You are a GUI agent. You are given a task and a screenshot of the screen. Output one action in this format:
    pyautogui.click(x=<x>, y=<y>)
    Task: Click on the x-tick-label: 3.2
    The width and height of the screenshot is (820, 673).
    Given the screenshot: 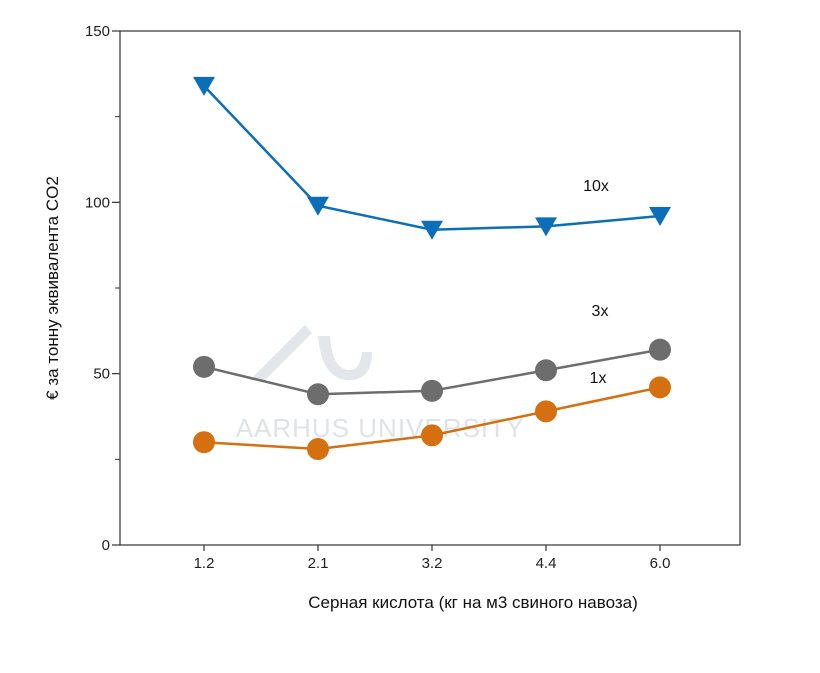 What is the action you would take?
    pyautogui.click(x=432, y=563)
    